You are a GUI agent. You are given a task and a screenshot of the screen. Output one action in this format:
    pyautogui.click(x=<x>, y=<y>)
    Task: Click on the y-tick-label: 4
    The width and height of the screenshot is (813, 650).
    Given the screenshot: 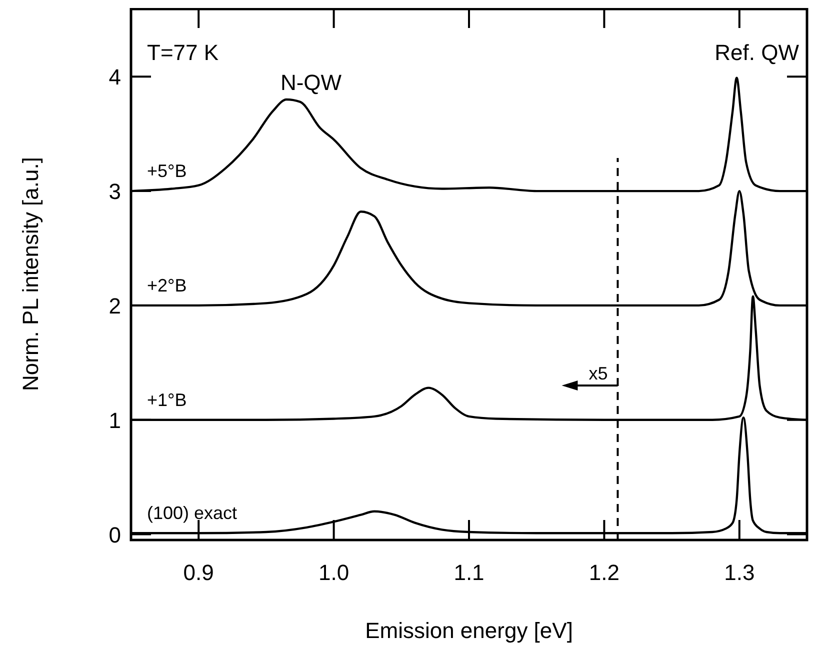 What is the action you would take?
    pyautogui.click(x=114, y=77)
    